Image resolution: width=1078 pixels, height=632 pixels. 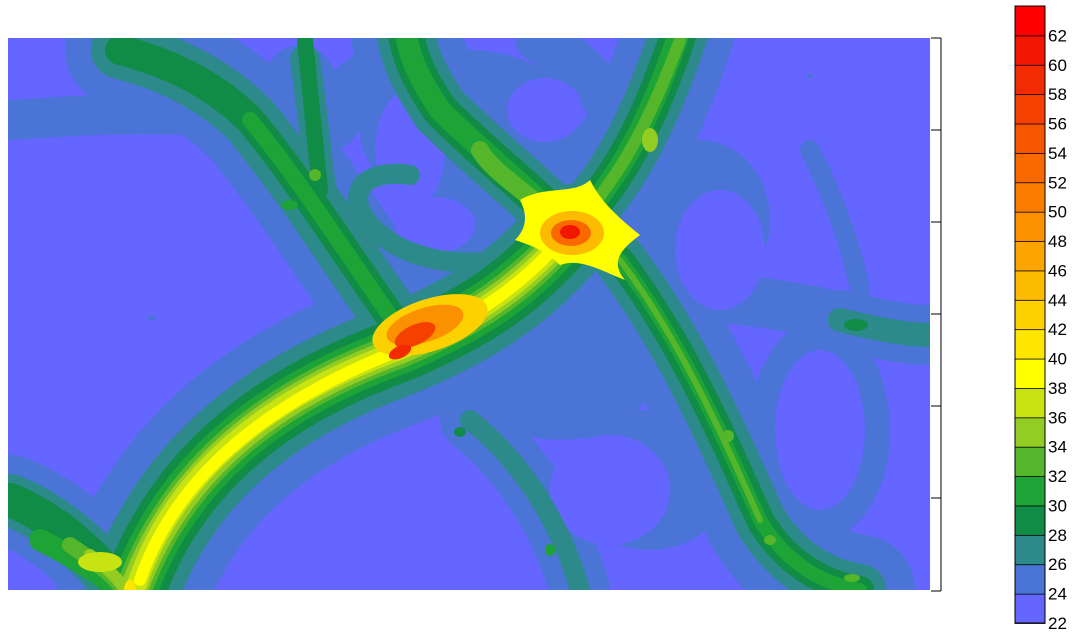 What do you see at coordinates (1057, 182) in the screenshot?
I see `colorbar-tick-label: 52` at bounding box center [1057, 182].